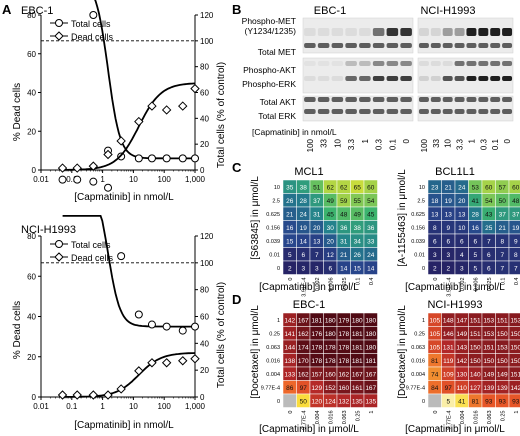  I want to click on heatmap-value: 105, so click(434, 334).